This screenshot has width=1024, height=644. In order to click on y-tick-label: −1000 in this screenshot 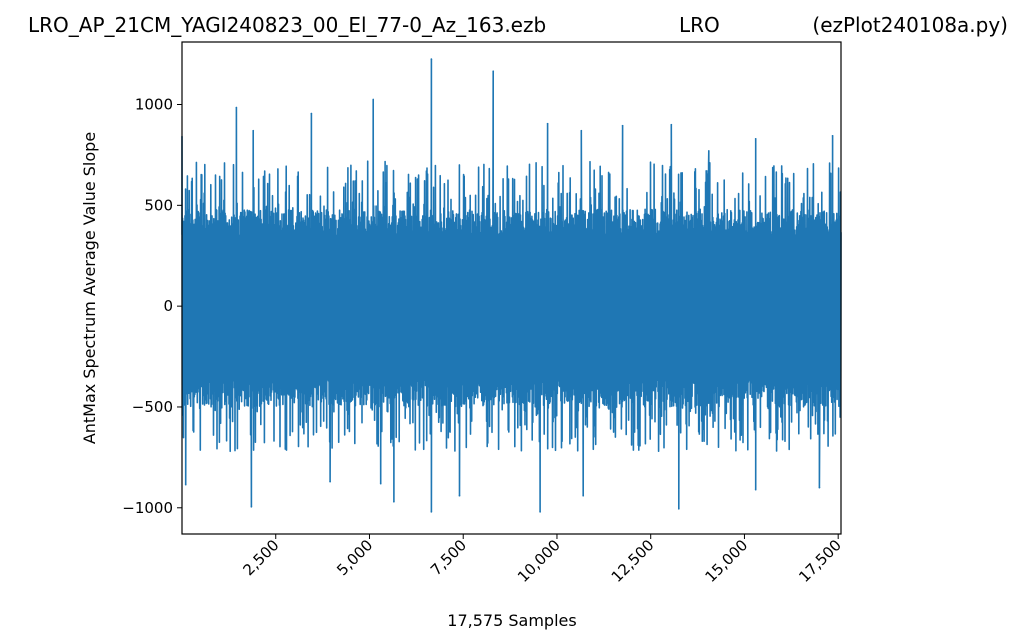, I will do `click(147, 508)`.